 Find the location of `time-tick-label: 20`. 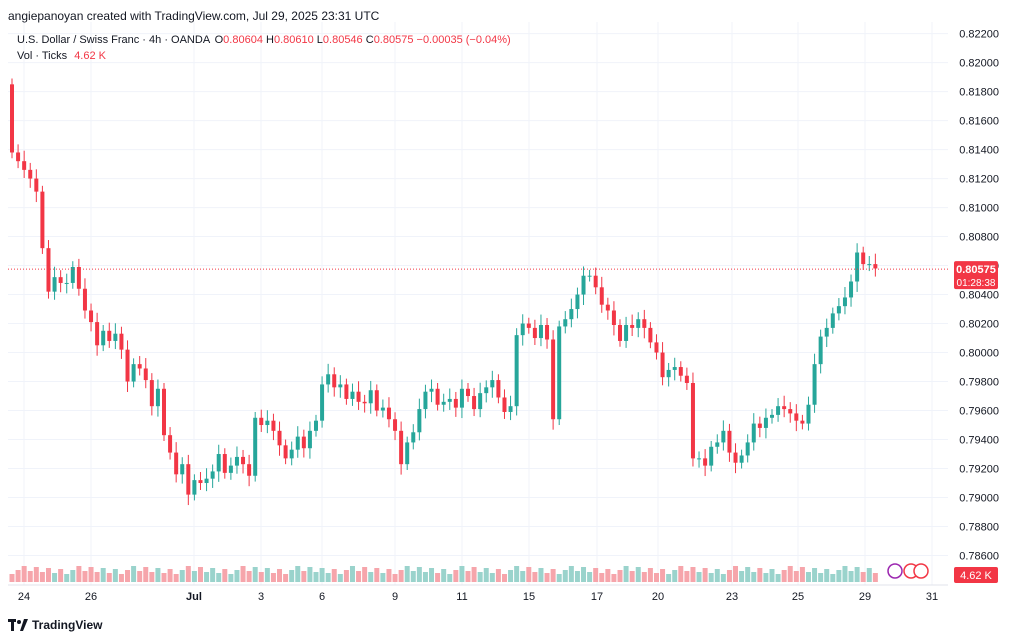

time-tick-label: 20 is located at coordinates (658, 597).